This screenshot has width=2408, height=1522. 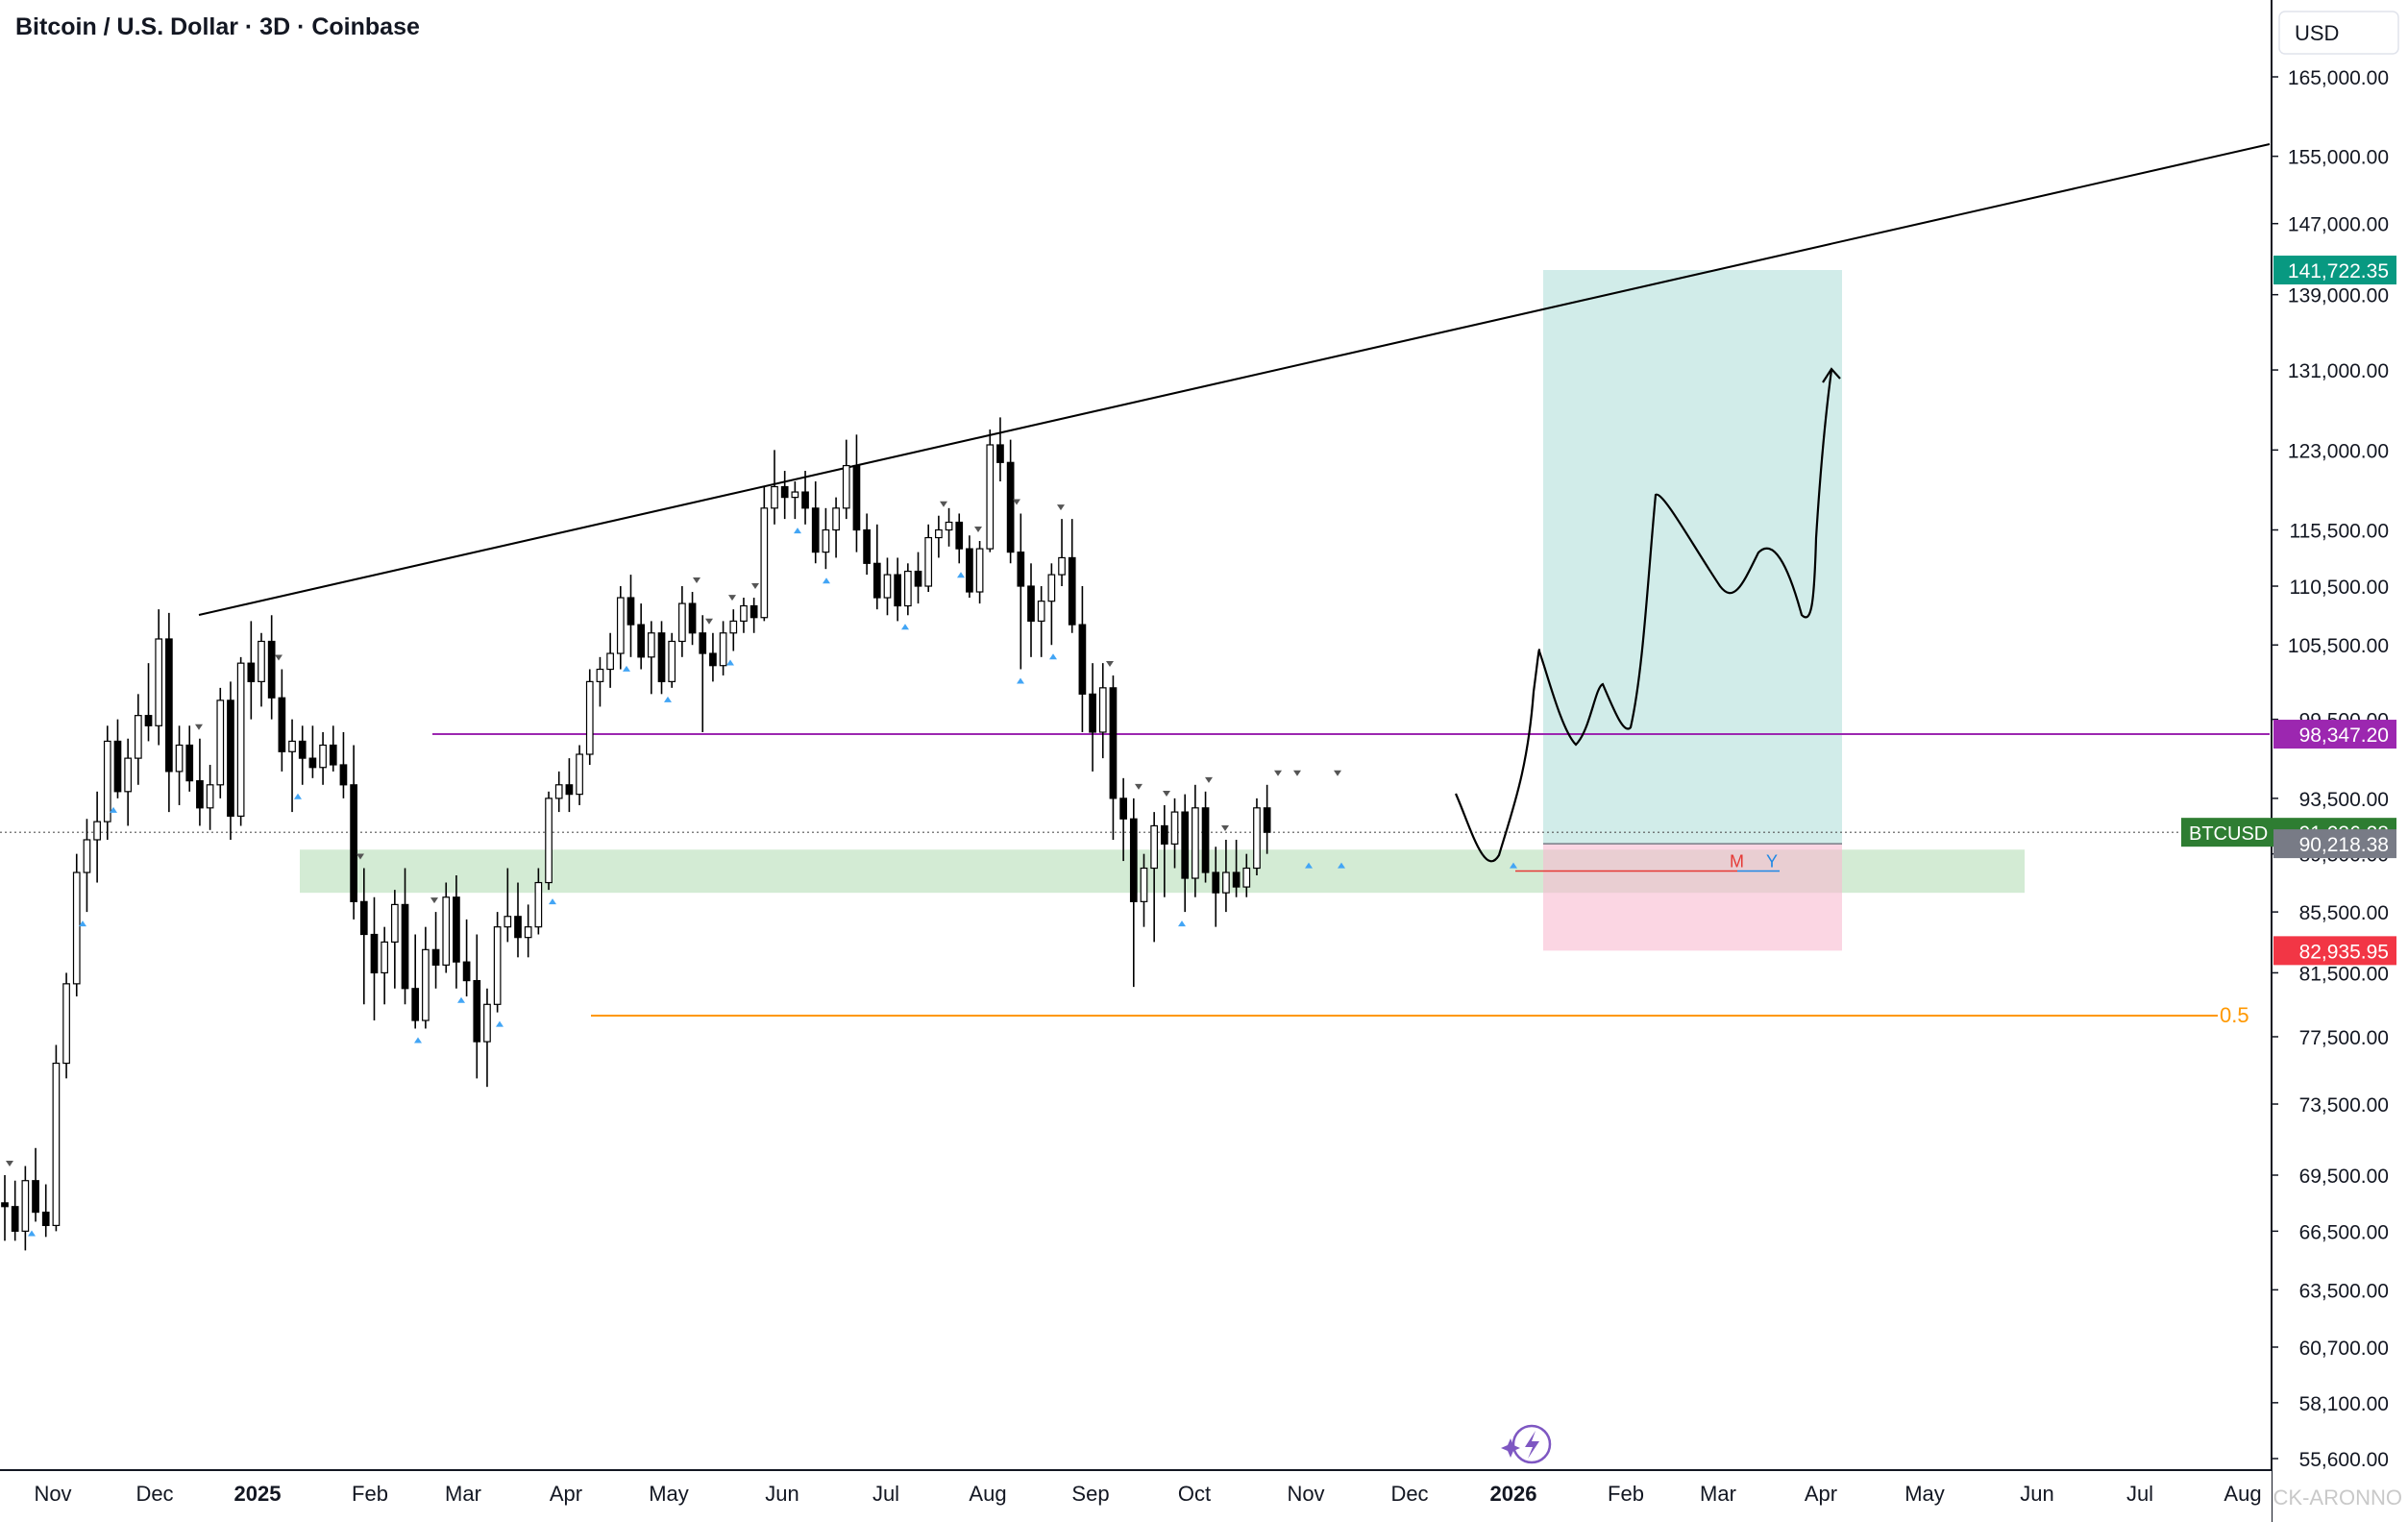 I want to click on price-tick-label: 110,500.00, so click(x=2339, y=588).